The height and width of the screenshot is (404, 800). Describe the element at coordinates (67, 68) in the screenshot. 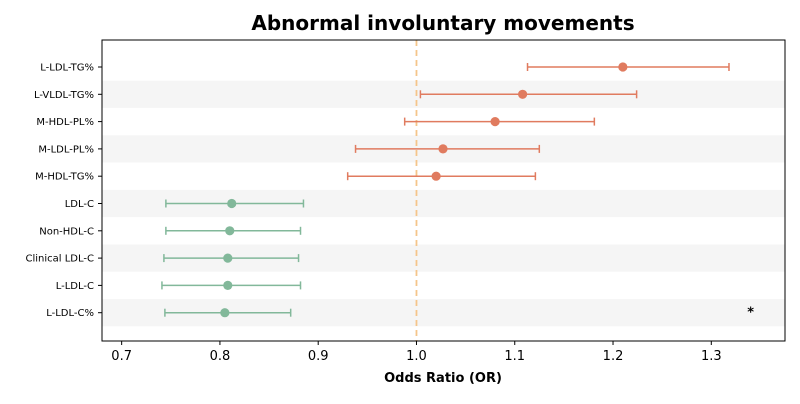

I see `y-tick-label: L-LDL-TG%` at that location.